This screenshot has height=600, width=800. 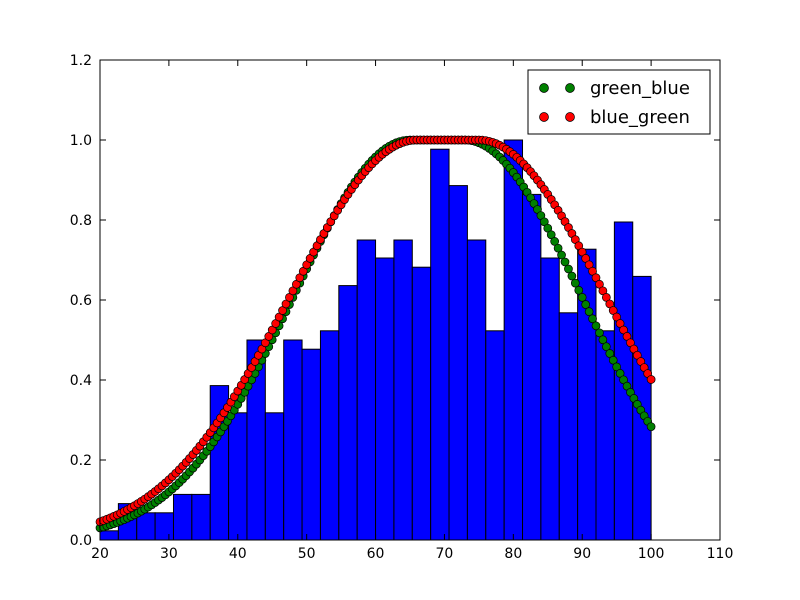 I want to click on y-tick-label: 0.2, so click(x=81, y=461).